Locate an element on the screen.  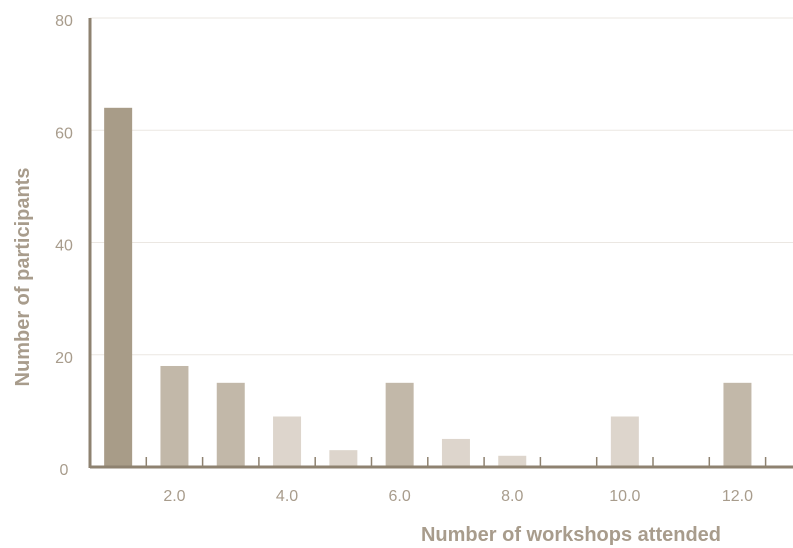
y-tick-label: 80 is located at coordinates (64, 21).